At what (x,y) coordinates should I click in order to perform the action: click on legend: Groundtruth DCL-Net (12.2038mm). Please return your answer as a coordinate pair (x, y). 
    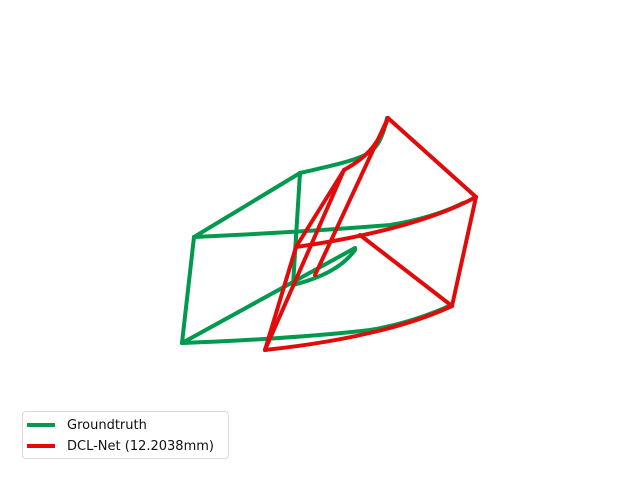
    Looking at the image, I should click on (125, 435).